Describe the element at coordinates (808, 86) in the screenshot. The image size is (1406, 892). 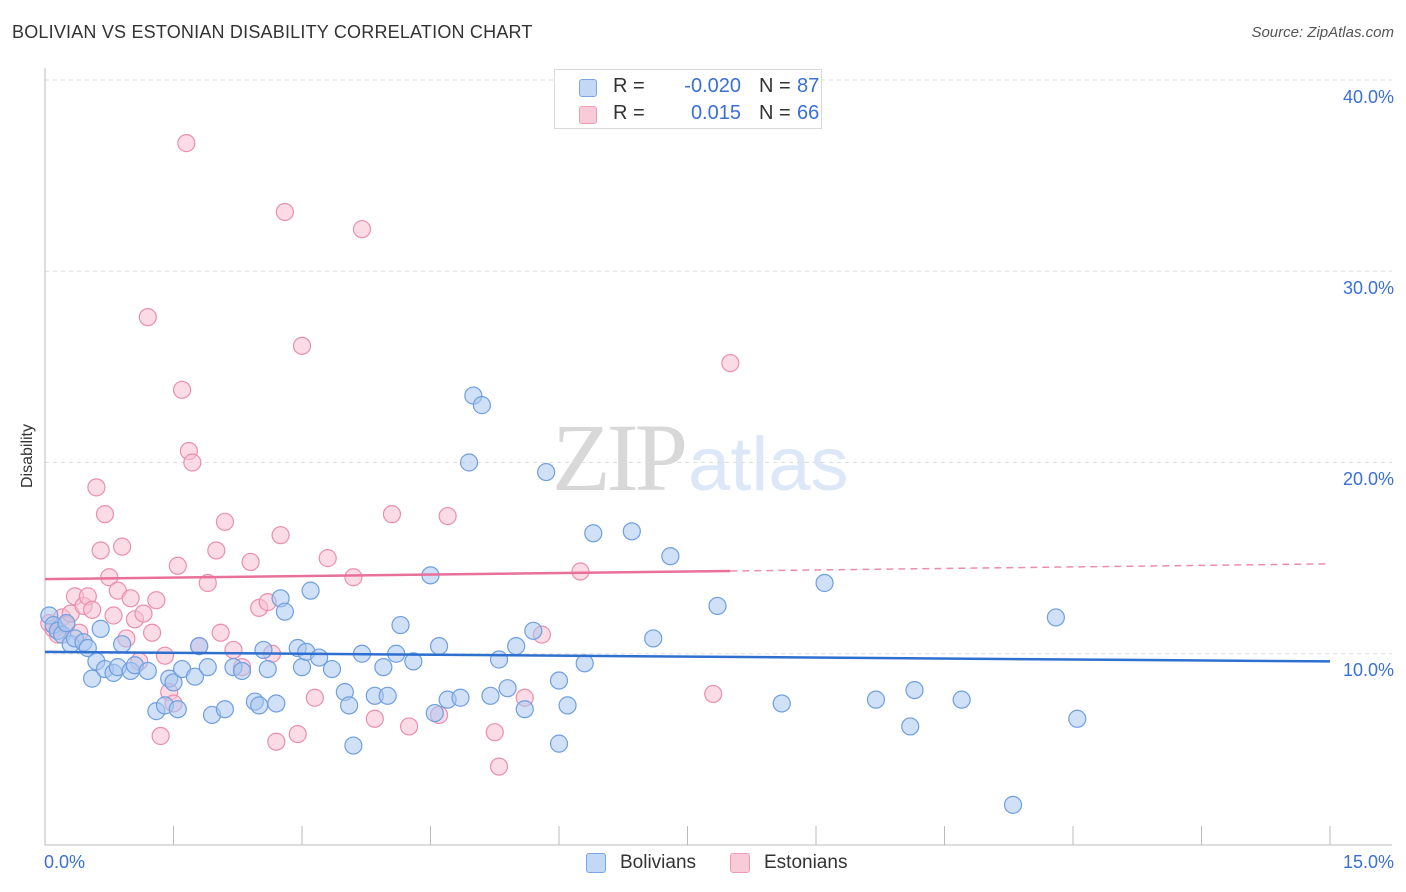
I see `n-value: 87` at that location.